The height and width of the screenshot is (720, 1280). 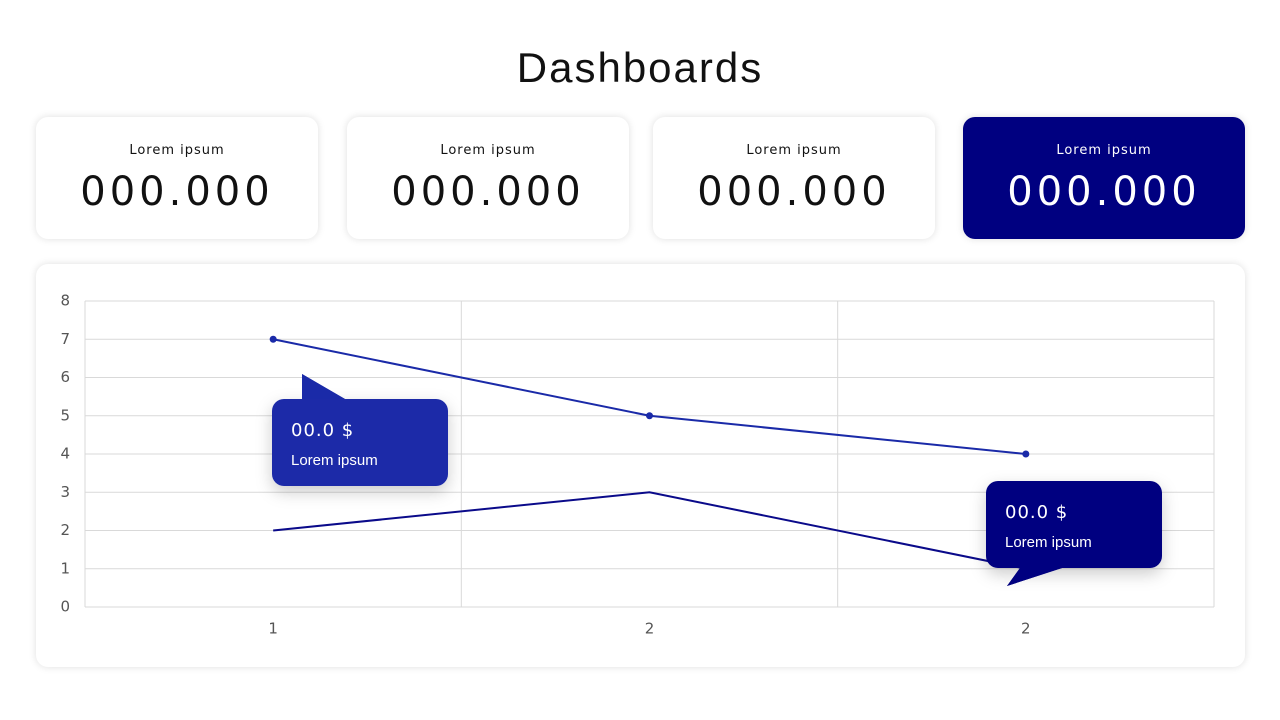 I want to click on series-line, so click(x=650, y=530).